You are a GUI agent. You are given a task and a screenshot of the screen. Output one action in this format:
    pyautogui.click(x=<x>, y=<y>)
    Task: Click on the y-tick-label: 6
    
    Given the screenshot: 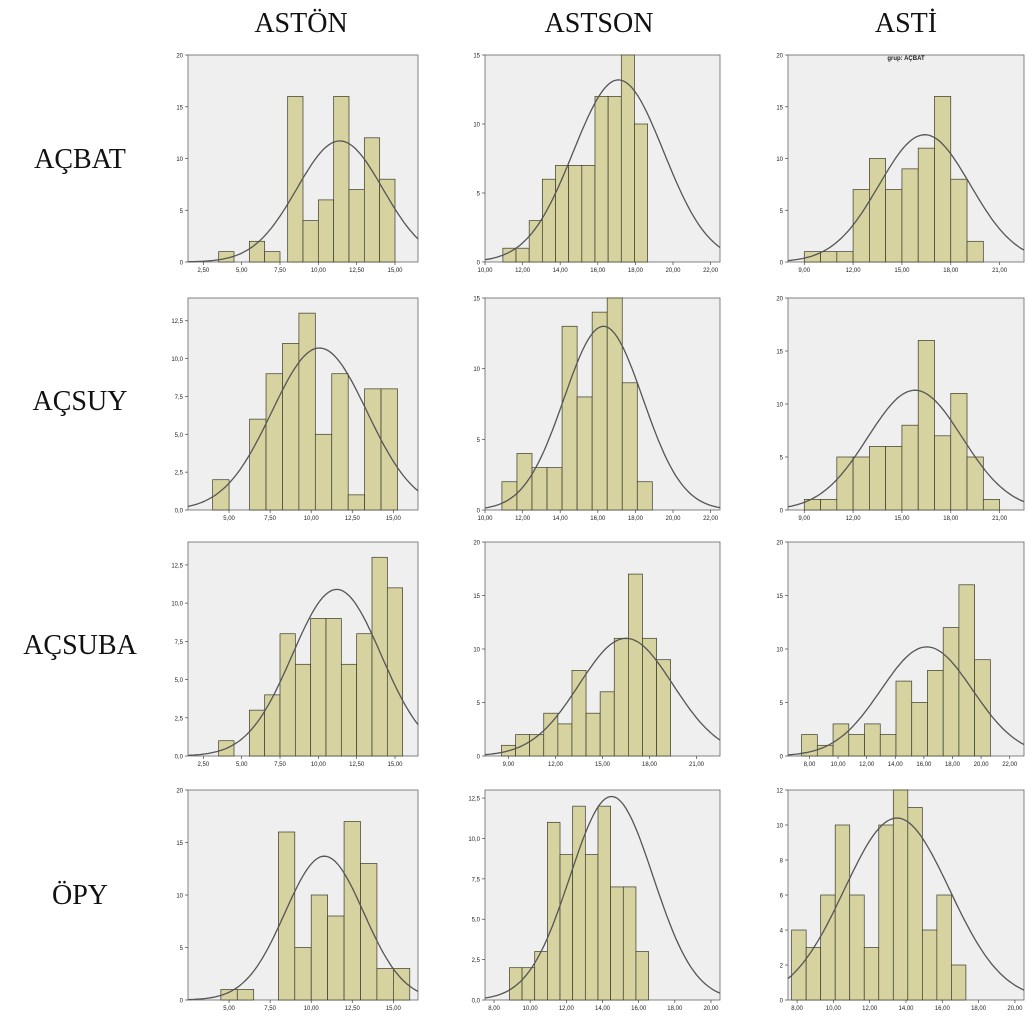 What is the action you would take?
    pyautogui.click(x=782, y=897)
    